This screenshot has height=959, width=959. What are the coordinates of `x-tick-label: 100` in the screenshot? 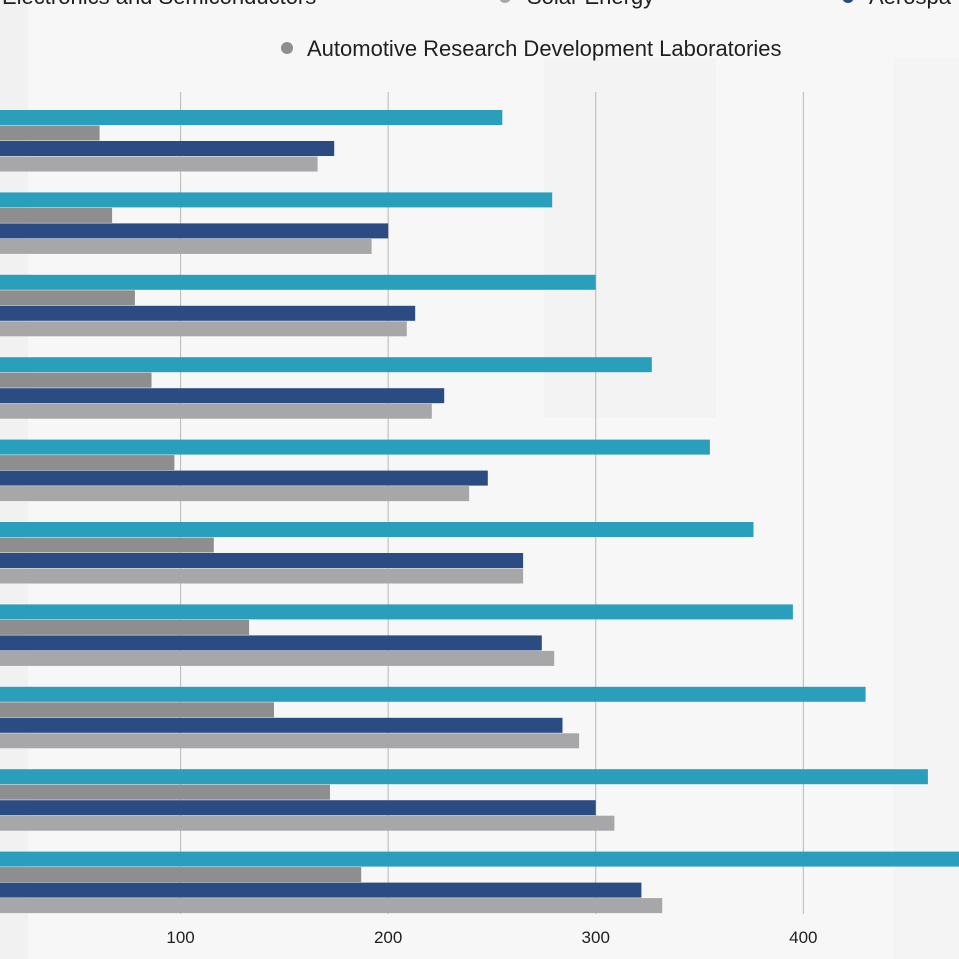 It's located at (180, 937).